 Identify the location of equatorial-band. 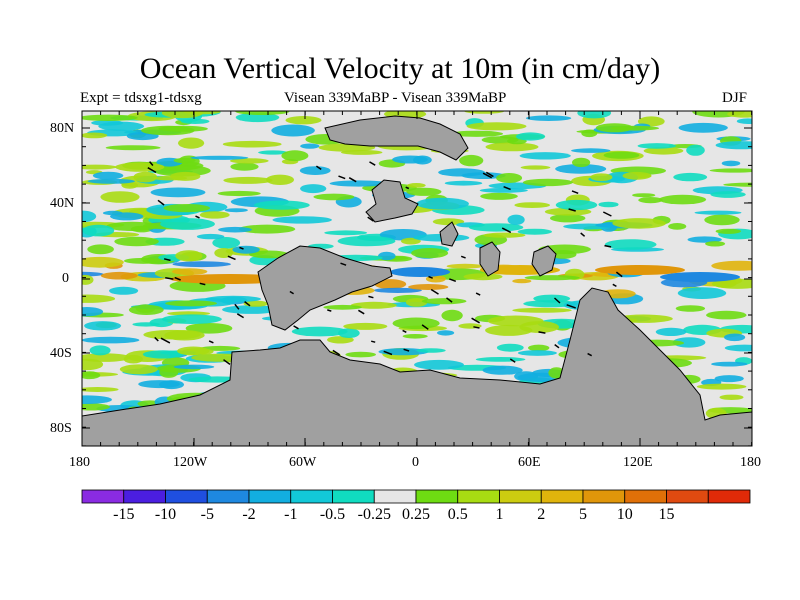
(700, 277).